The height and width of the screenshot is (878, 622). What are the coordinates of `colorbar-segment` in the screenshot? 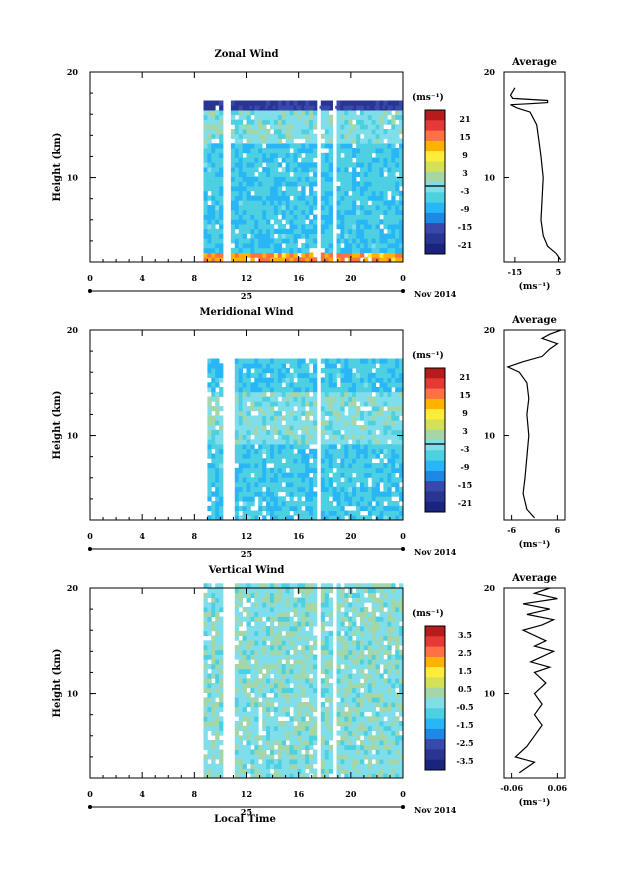 It's located at (435, 466).